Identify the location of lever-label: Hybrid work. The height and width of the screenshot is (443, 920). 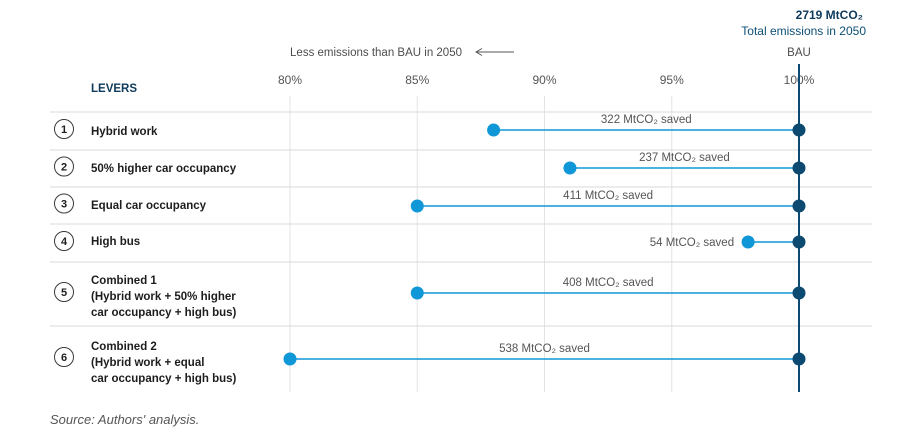
(124, 132).